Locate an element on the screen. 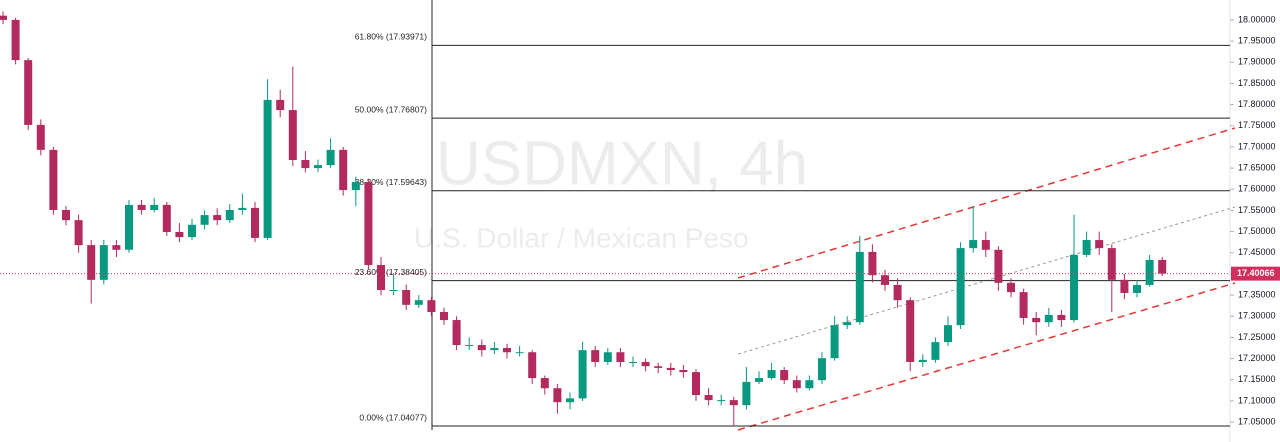 Image resolution: width=1280 pixels, height=442 pixels. y-tick-label: 17.90000 is located at coordinates (1257, 62).